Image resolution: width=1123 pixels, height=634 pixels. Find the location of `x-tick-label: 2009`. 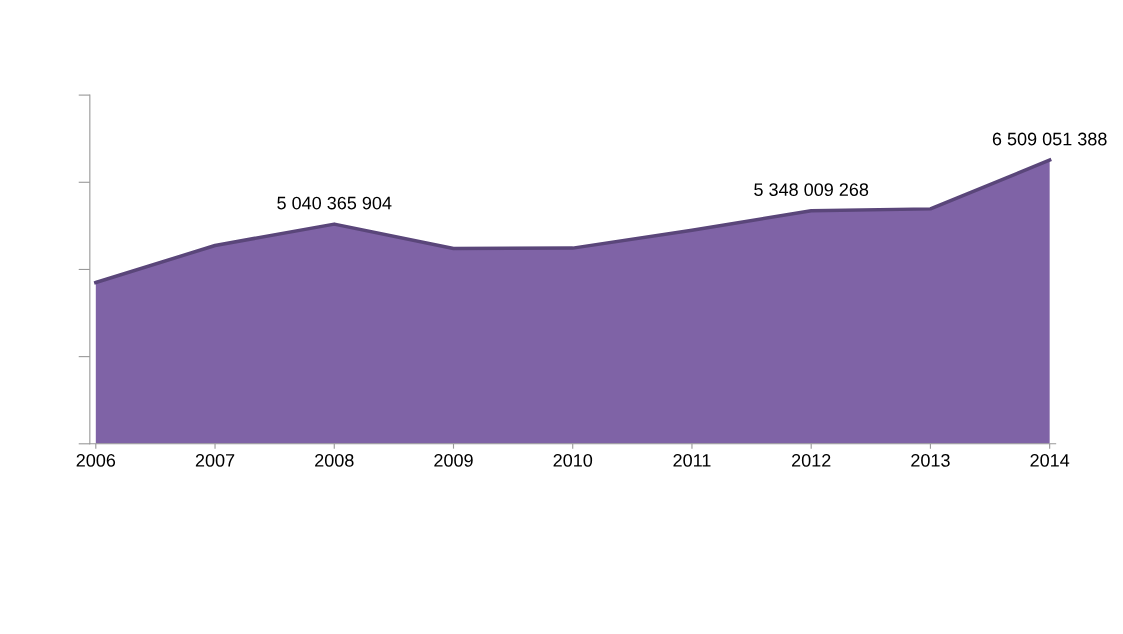

x-tick-label: 2009 is located at coordinates (453, 460).